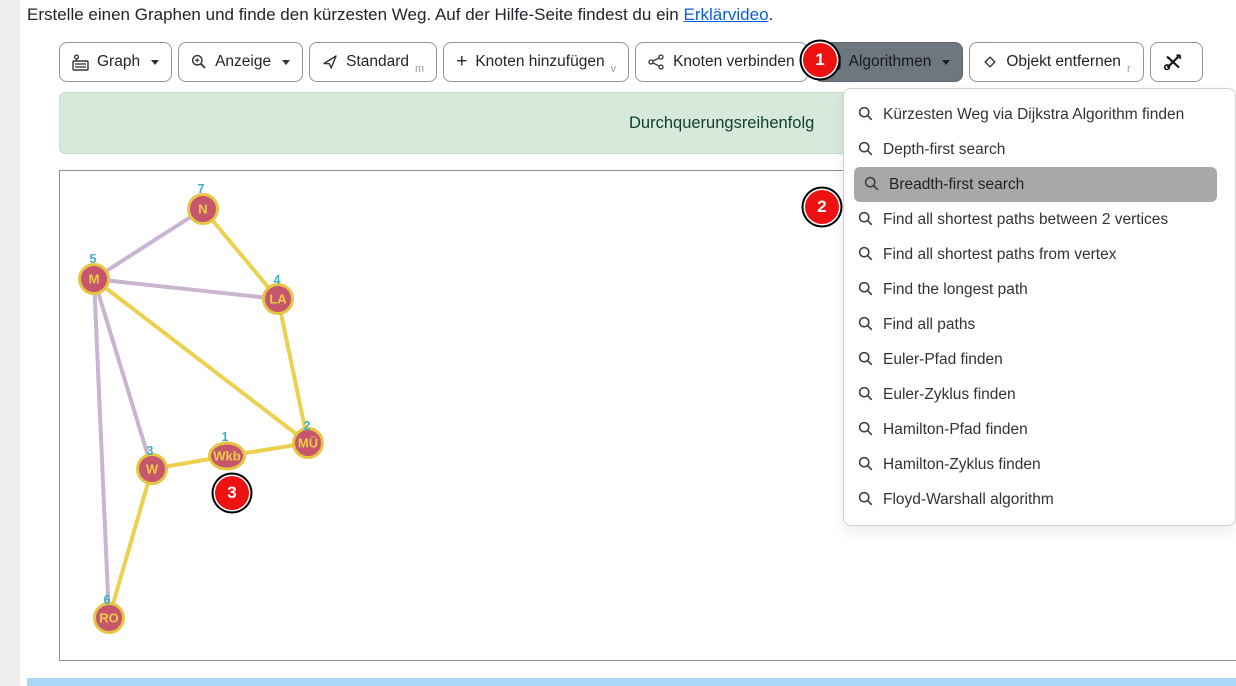 Image resolution: width=1236 pixels, height=686 pixels. Describe the element at coordinates (150, 451) in the screenshot. I see `graph-node-weight: 3` at that location.